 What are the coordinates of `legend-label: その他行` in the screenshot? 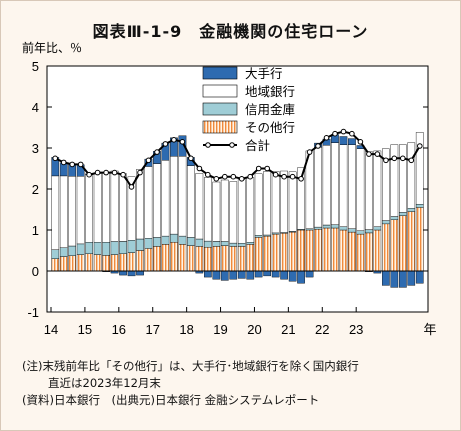 It's located at (270, 127).